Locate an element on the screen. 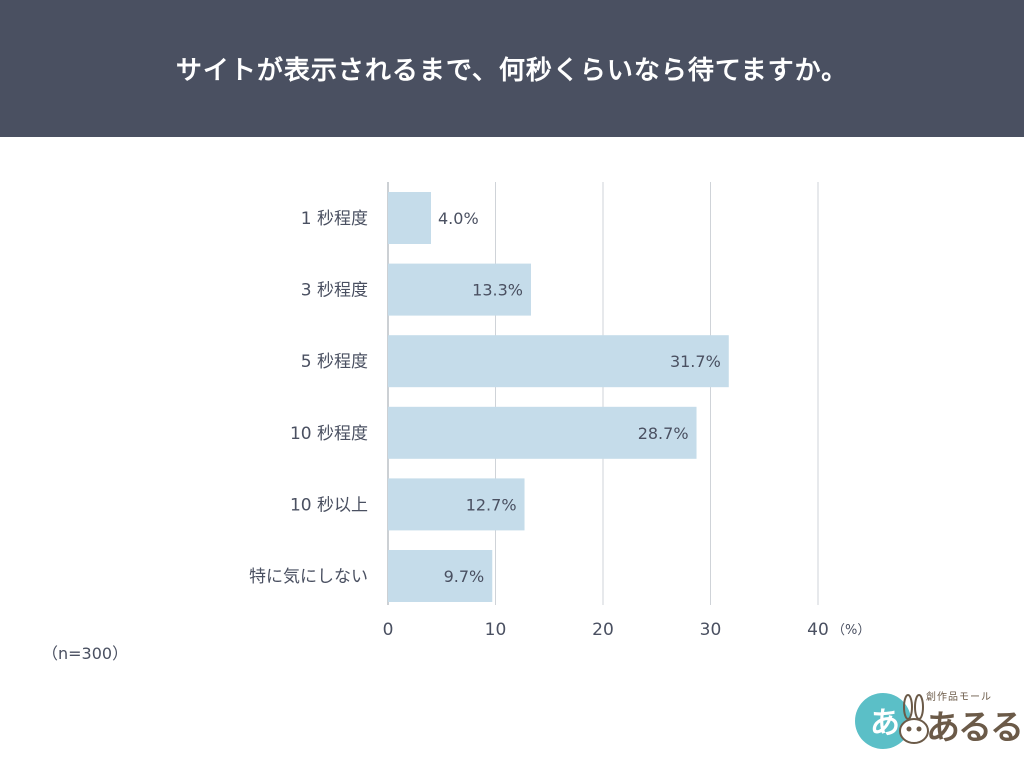 This screenshot has width=1024, height=768. category-label: 10 秒以上 is located at coordinates (329, 505).